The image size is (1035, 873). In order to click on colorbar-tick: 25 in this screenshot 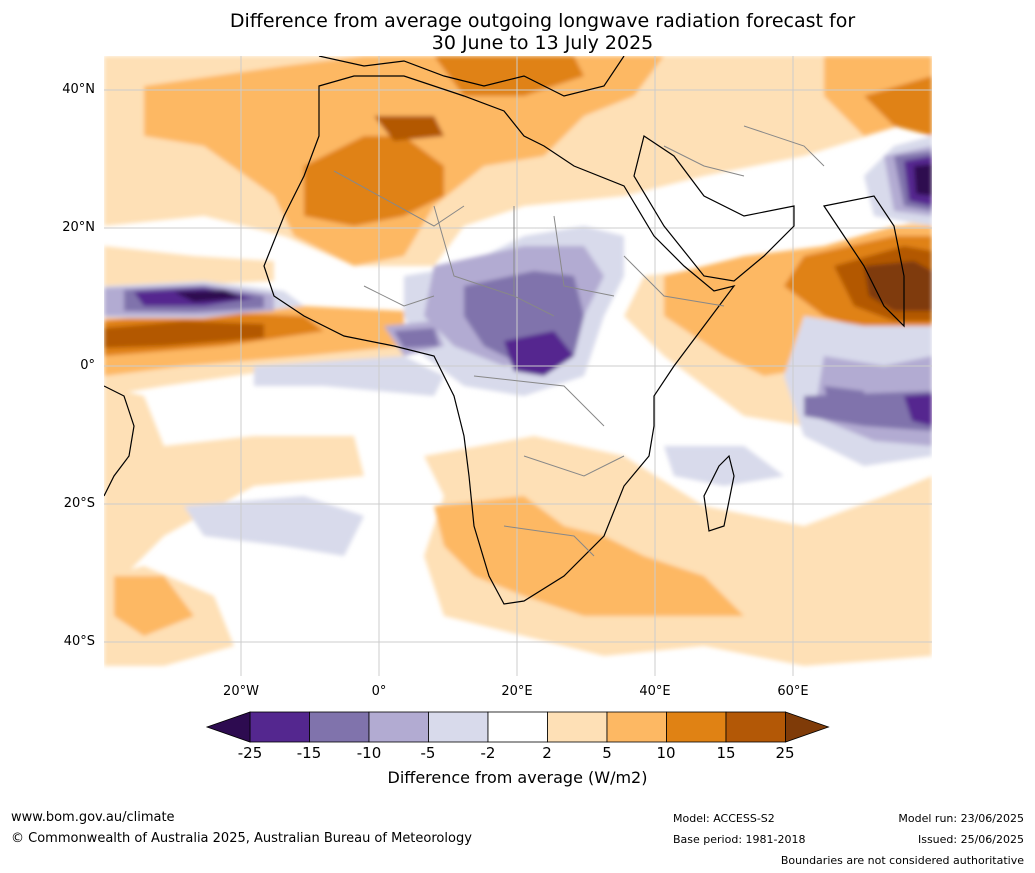, I will do `click(785, 753)`.